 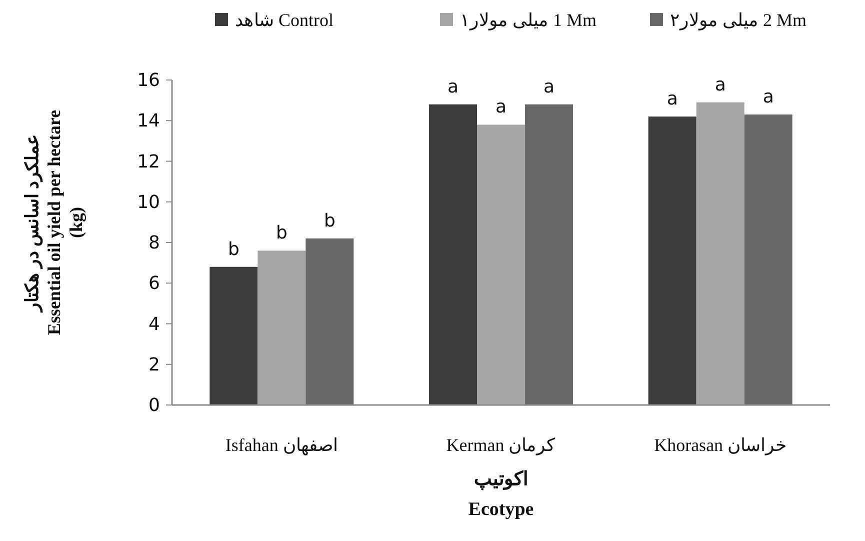 What do you see at coordinates (528, 20) in the screenshot?
I see `legend-label: ۱میلی مولار 1 Mm` at bounding box center [528, 20].